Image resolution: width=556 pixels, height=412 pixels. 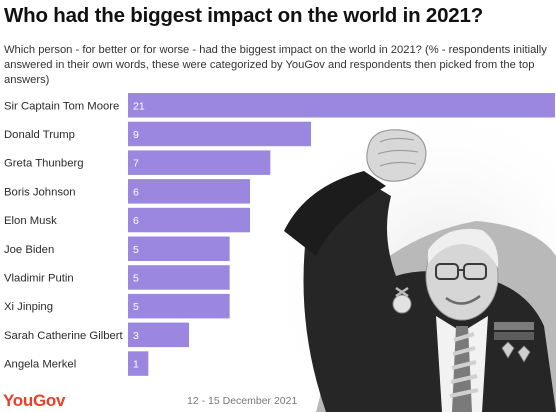 What do you see at coordinates (39, 278) in the screenshot?
I see `category-label: Vladimir Putin` at bounding box center [39, 278].